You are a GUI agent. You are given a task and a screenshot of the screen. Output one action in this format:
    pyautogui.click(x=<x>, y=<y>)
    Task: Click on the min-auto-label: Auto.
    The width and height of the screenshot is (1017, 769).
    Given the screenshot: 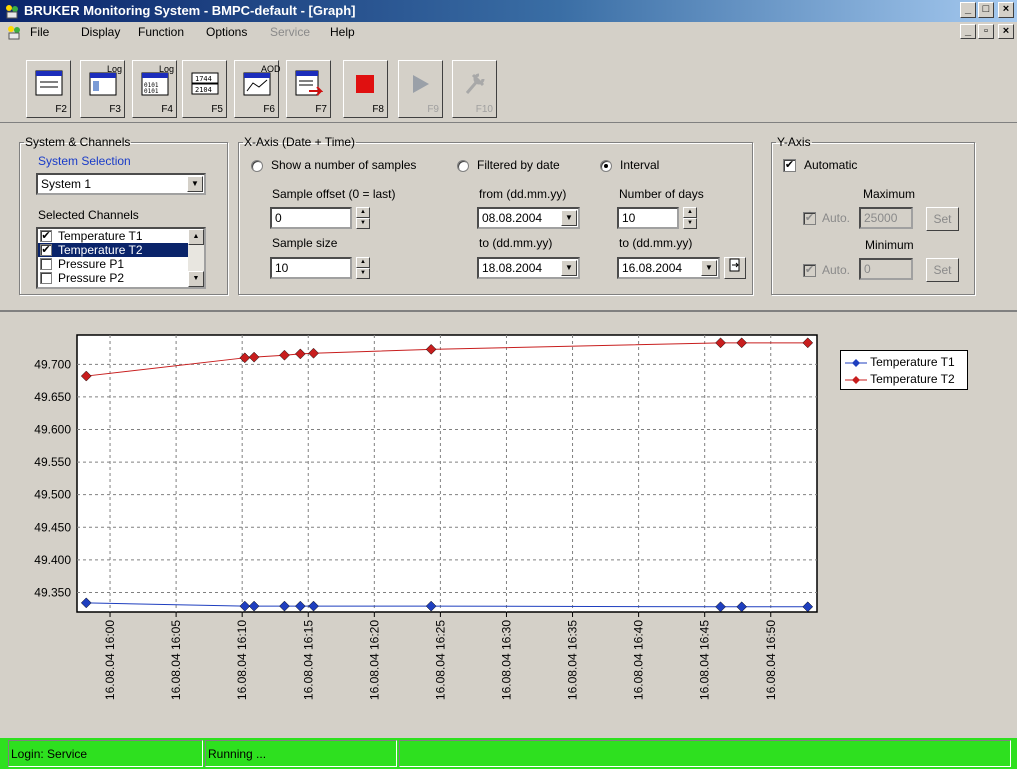 What is the action you would take?
    pyautogui.click(x=836, y=270)
    